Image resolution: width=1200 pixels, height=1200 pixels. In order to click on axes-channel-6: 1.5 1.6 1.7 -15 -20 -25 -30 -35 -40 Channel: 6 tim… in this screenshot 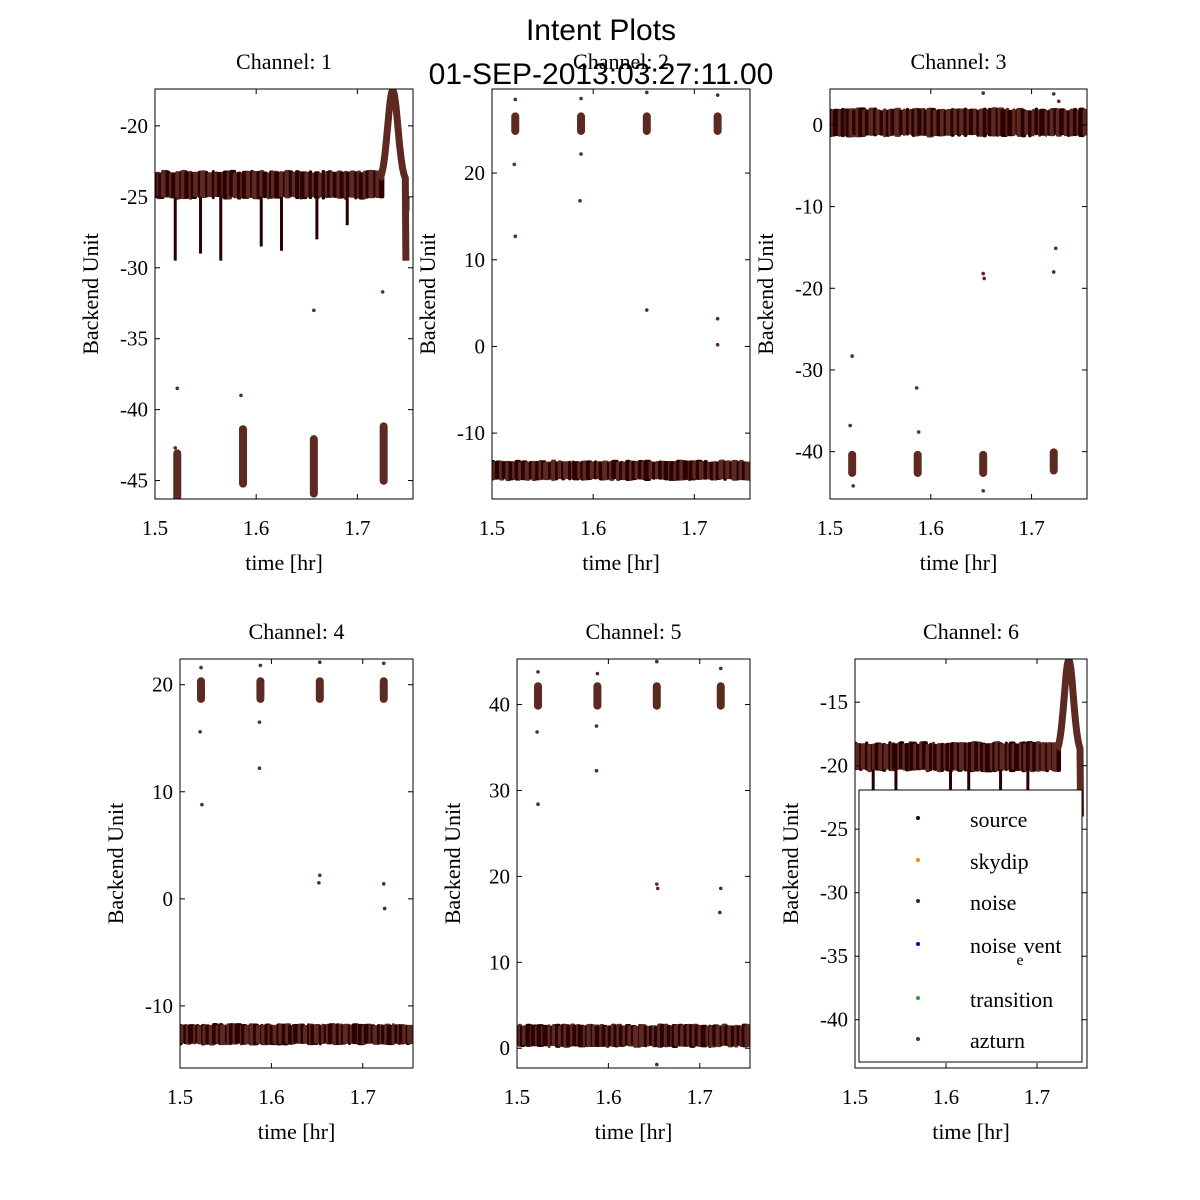, I will do `click(933, 881)`.